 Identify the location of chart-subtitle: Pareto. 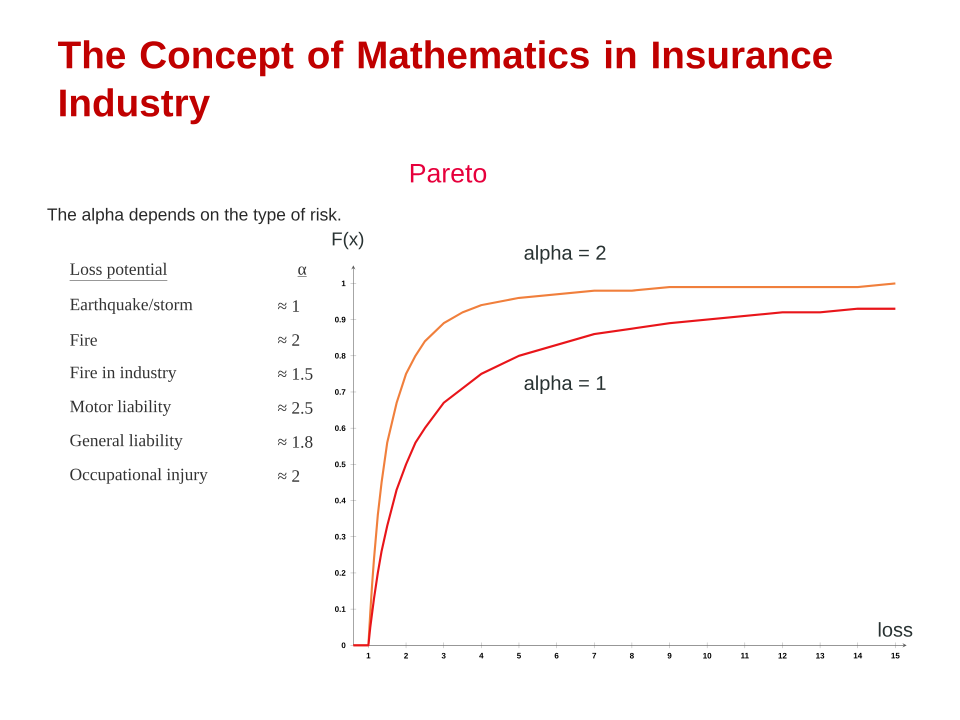
(448, 173).